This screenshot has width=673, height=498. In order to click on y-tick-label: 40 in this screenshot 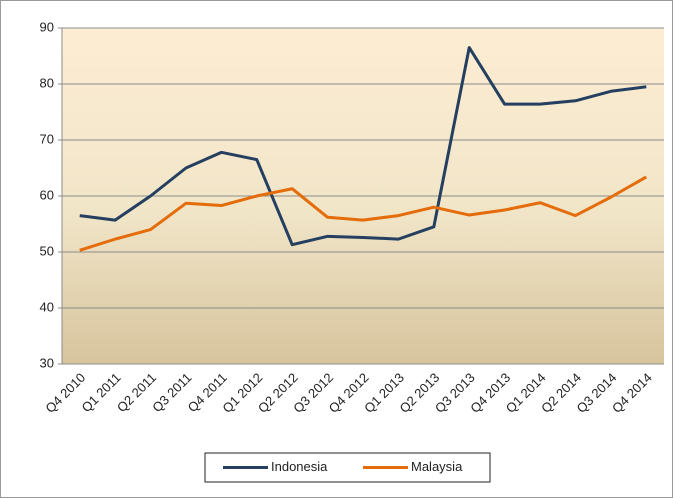, I will do `click(47, 306)`.